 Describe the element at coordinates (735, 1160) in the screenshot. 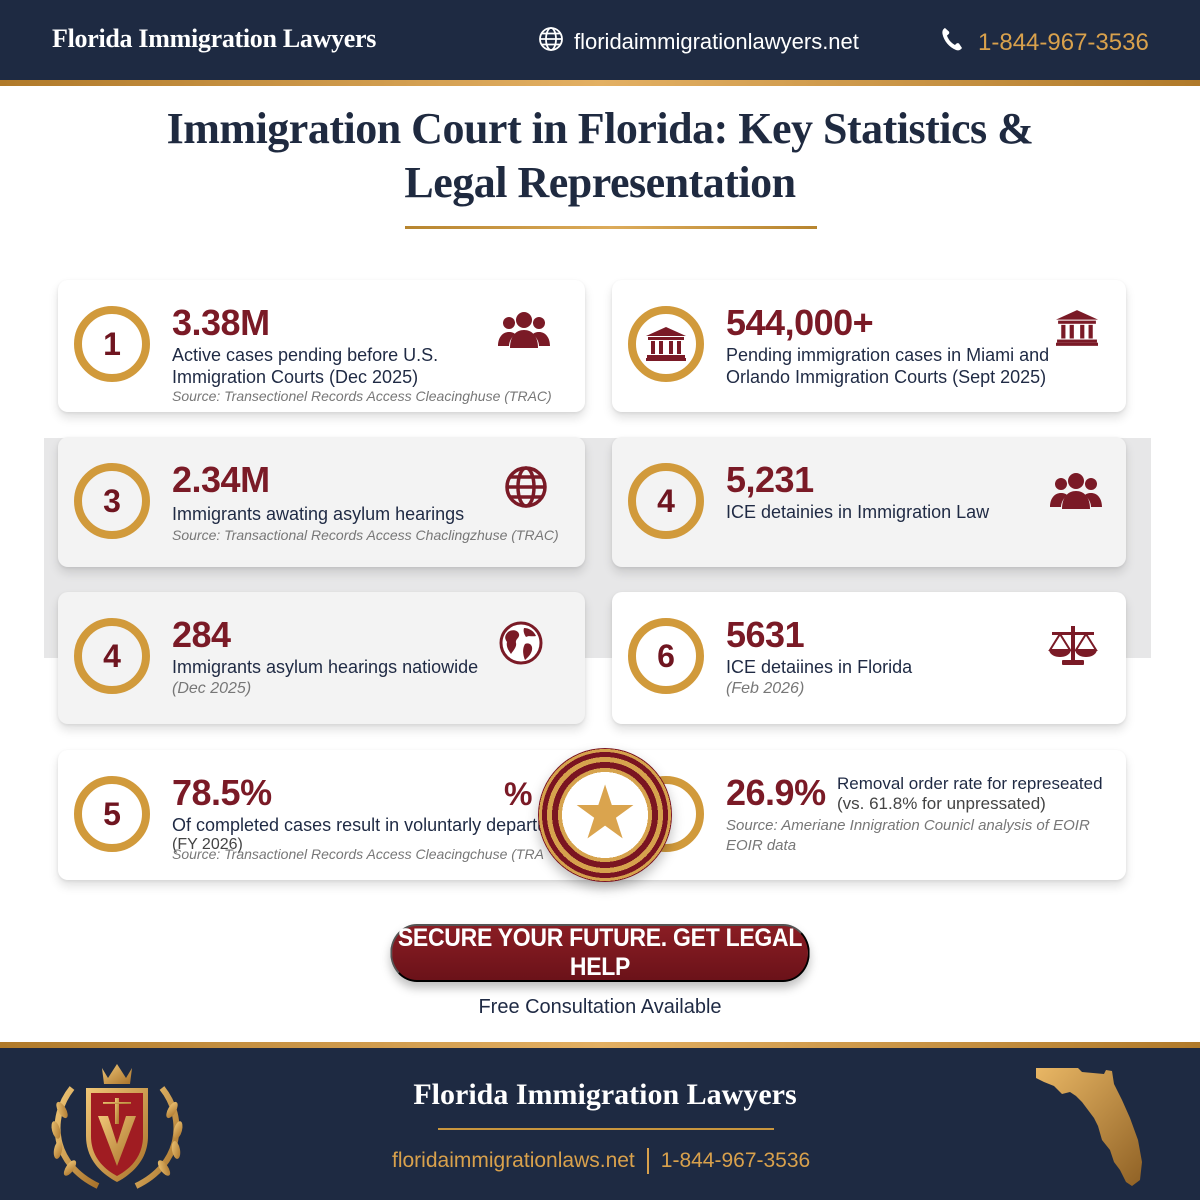

I see `footer-phone-link: 1-844-967-3536` at that location.